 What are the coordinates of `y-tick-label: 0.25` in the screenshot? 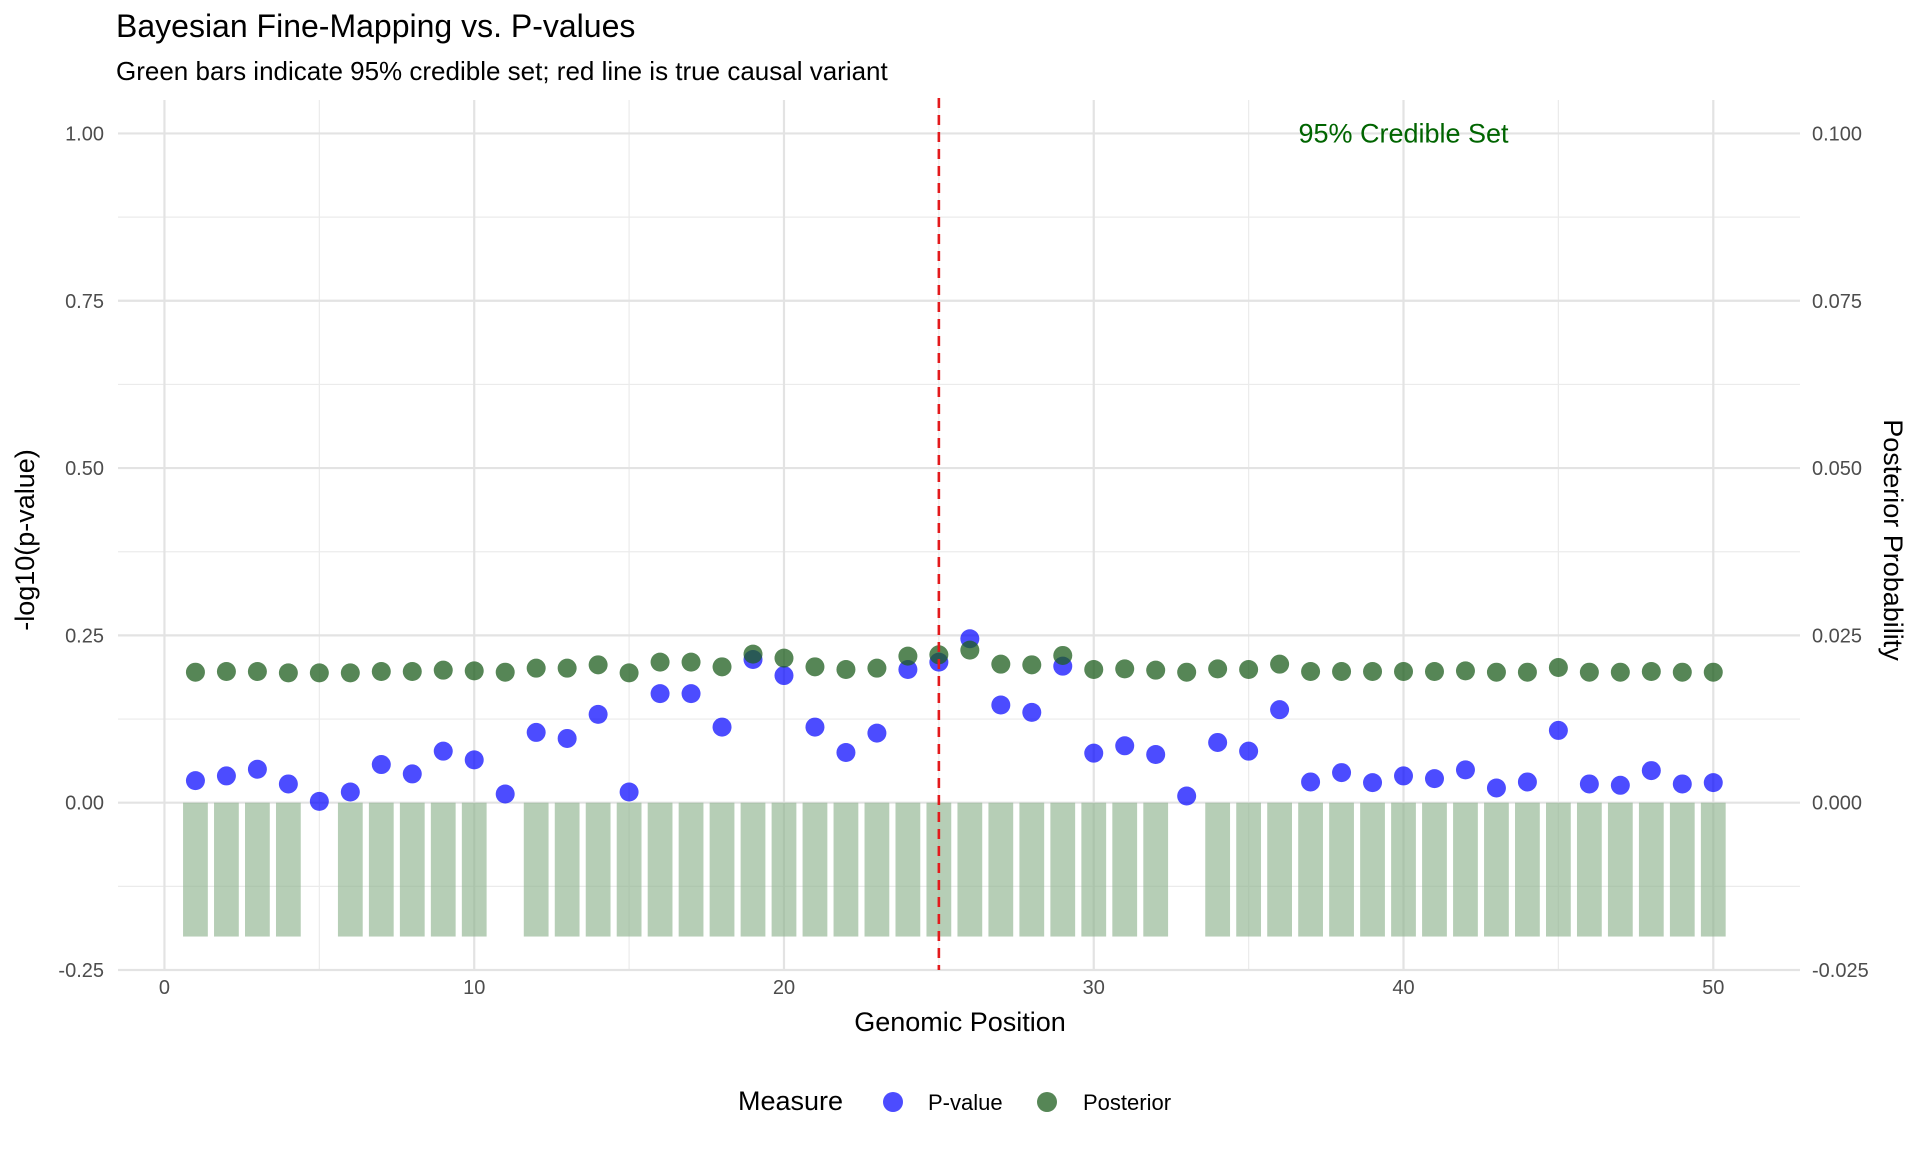 It's located at (84, 636).